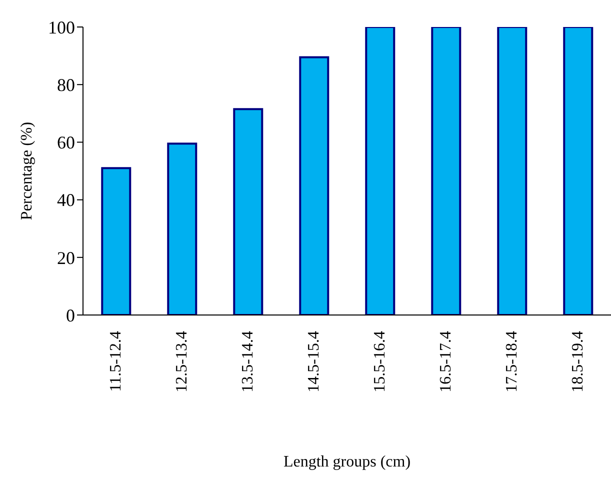  Describe the element at coordinates (116, 361) in the screenshot. I see `x-tick-label: 11.5-12.4` at that location.